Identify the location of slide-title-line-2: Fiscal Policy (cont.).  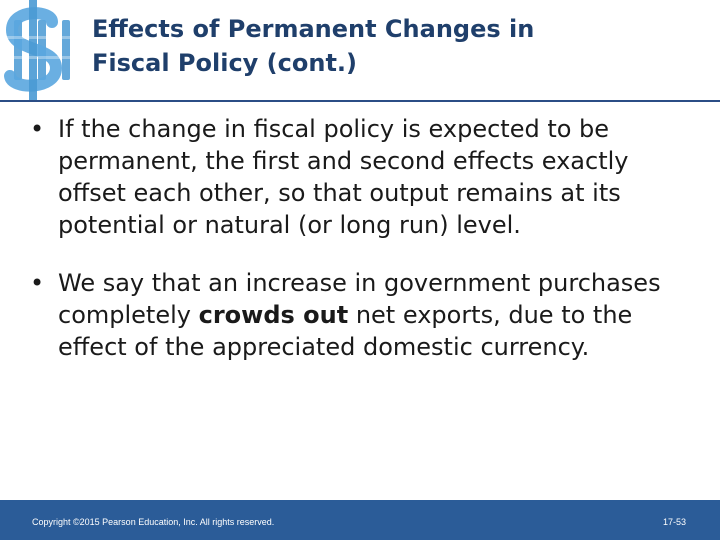
(224, 63).